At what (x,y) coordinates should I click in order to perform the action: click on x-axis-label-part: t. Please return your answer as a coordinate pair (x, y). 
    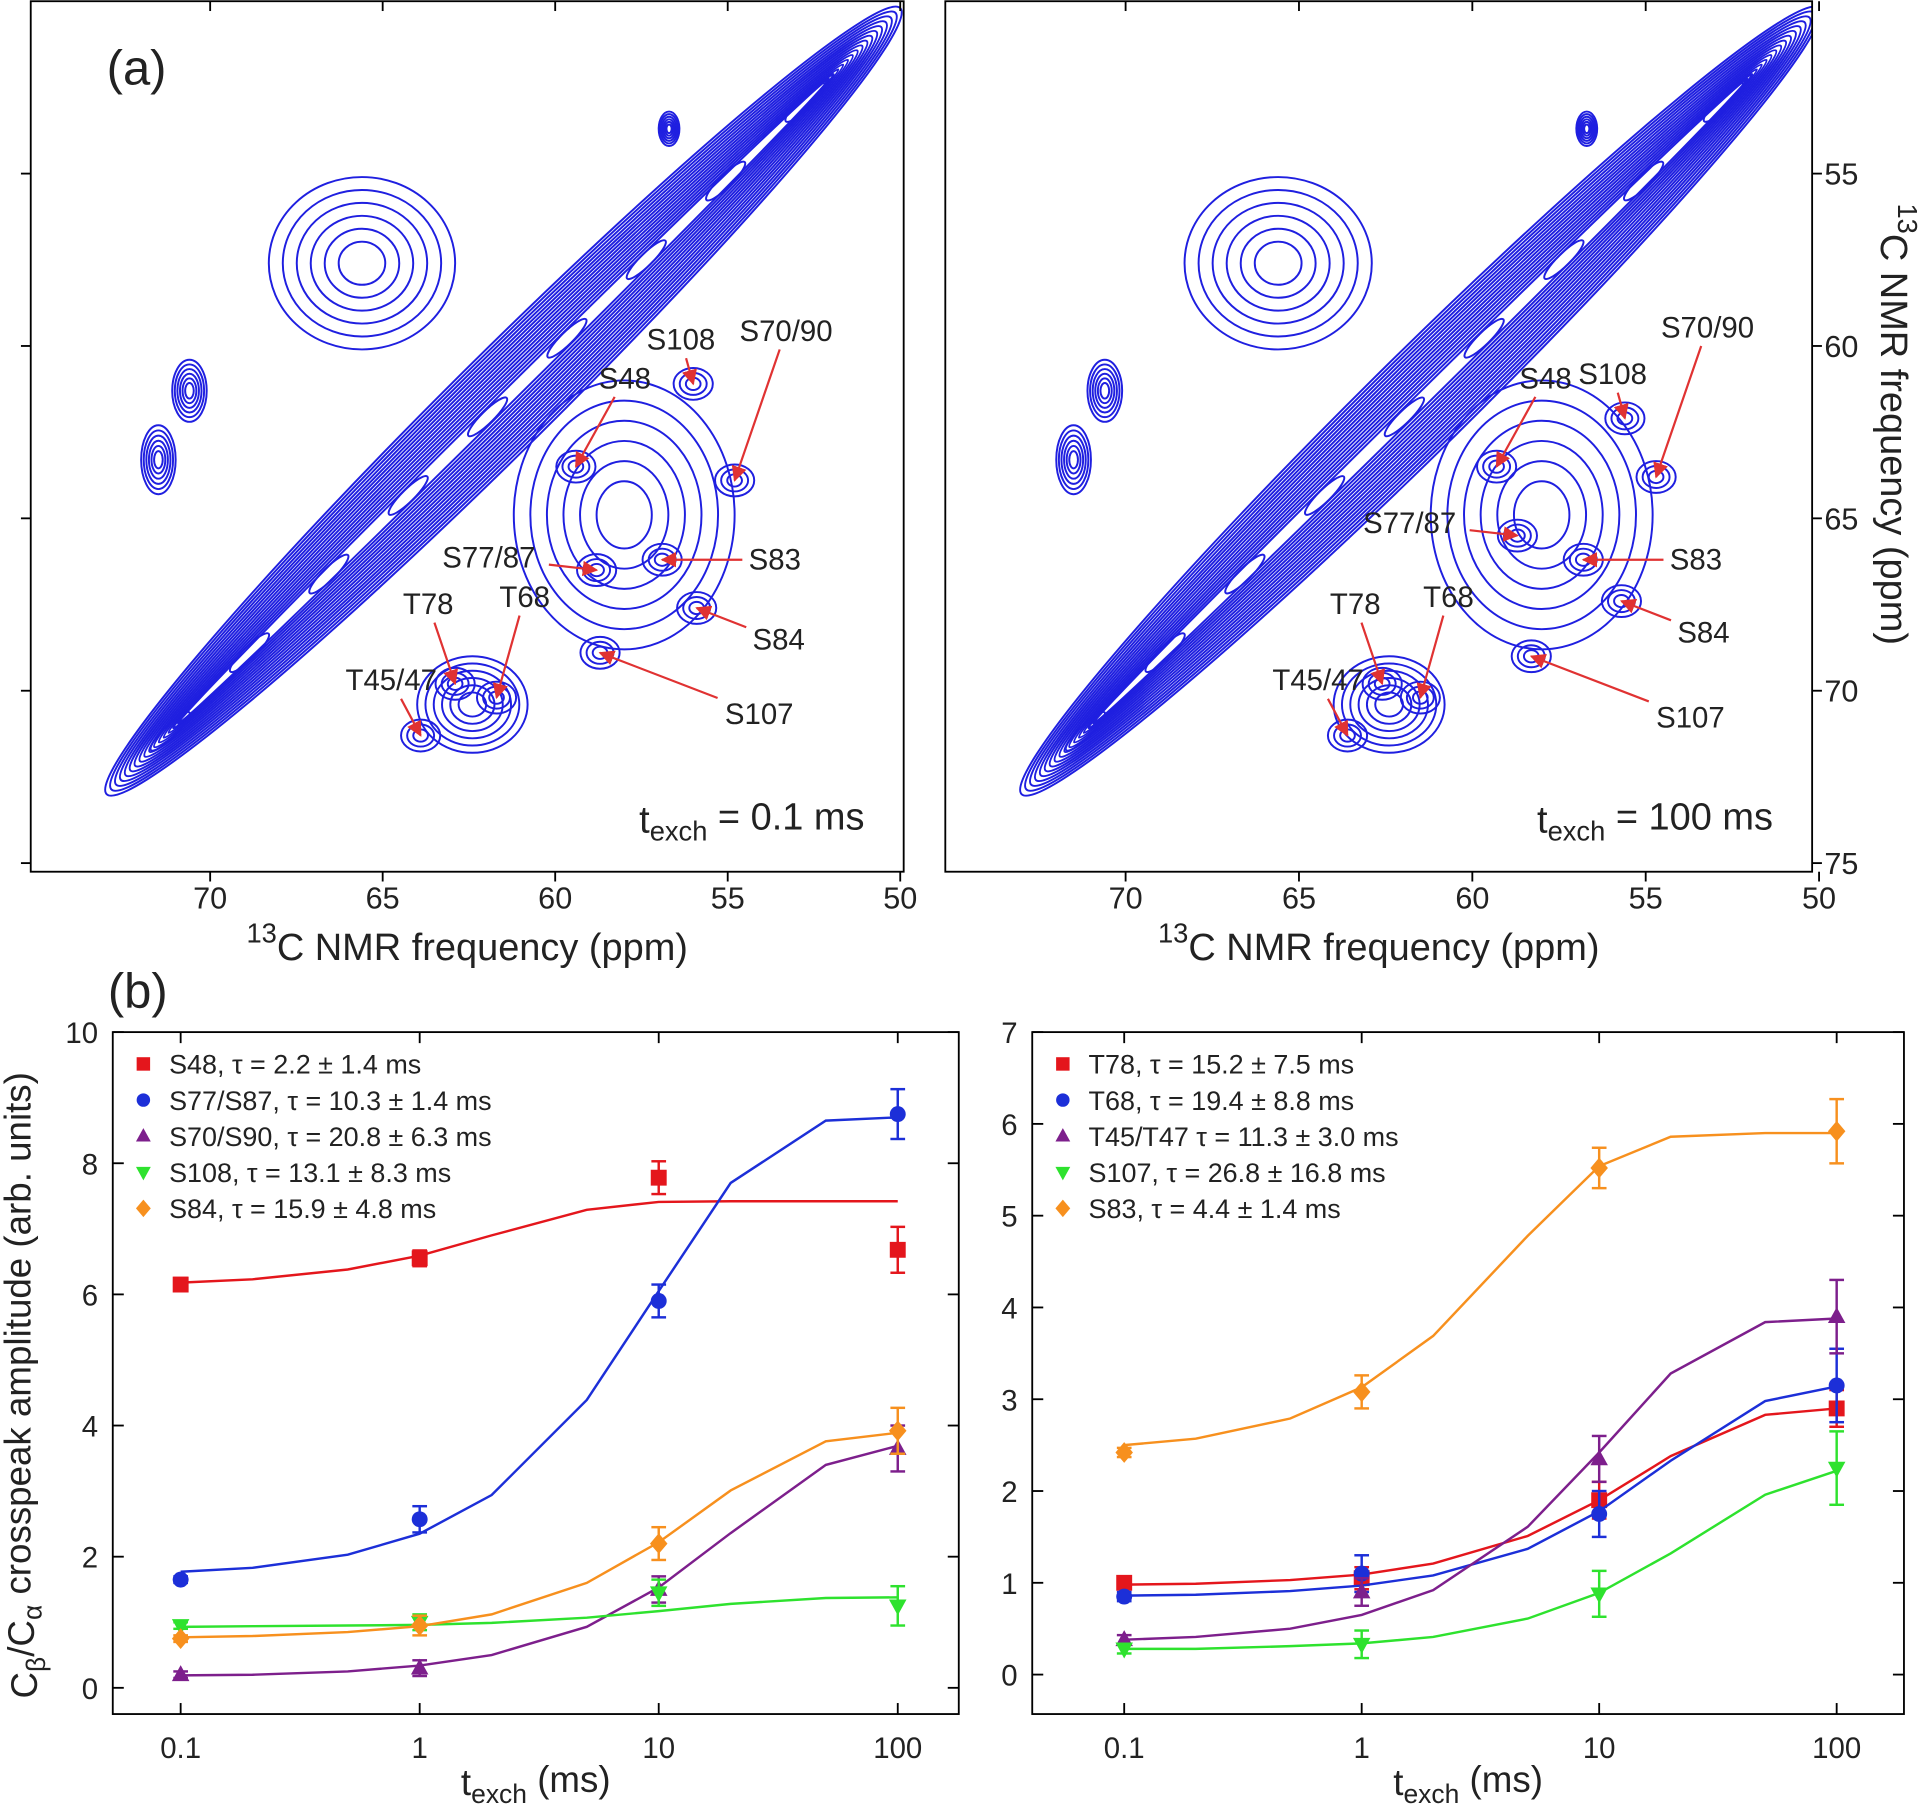
    Looking at the image, I should click on (1398, 1782).